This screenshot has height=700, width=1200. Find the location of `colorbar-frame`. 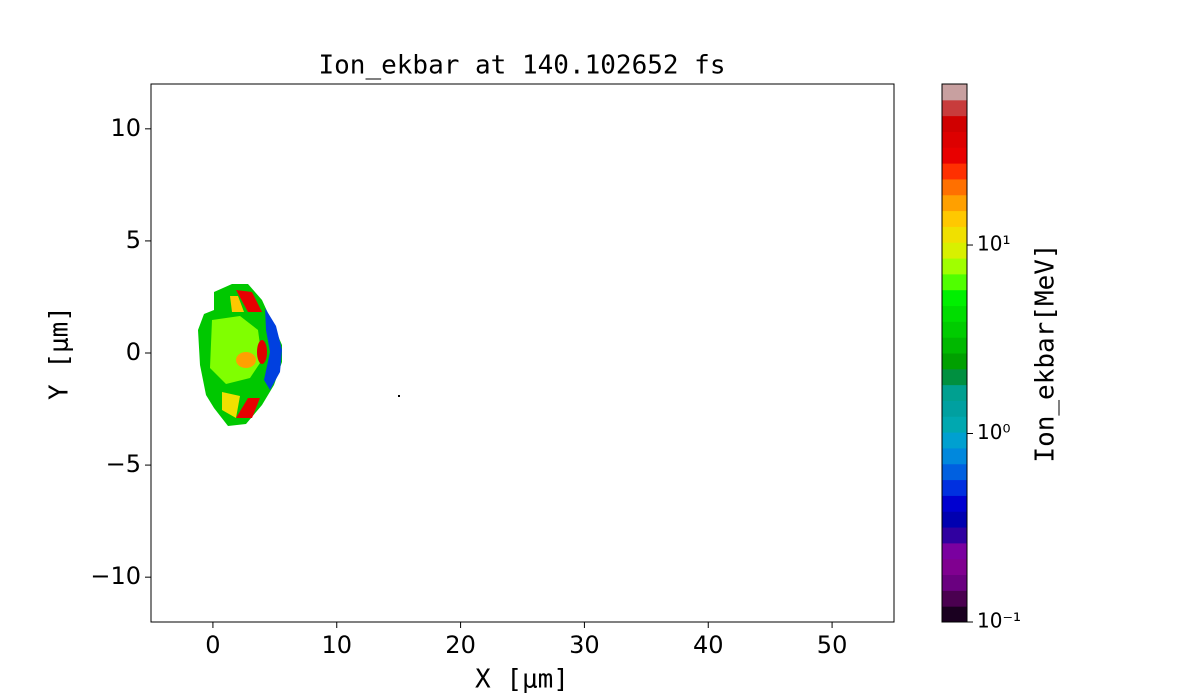

colorbar-frame is located at coordinates (954, 353).